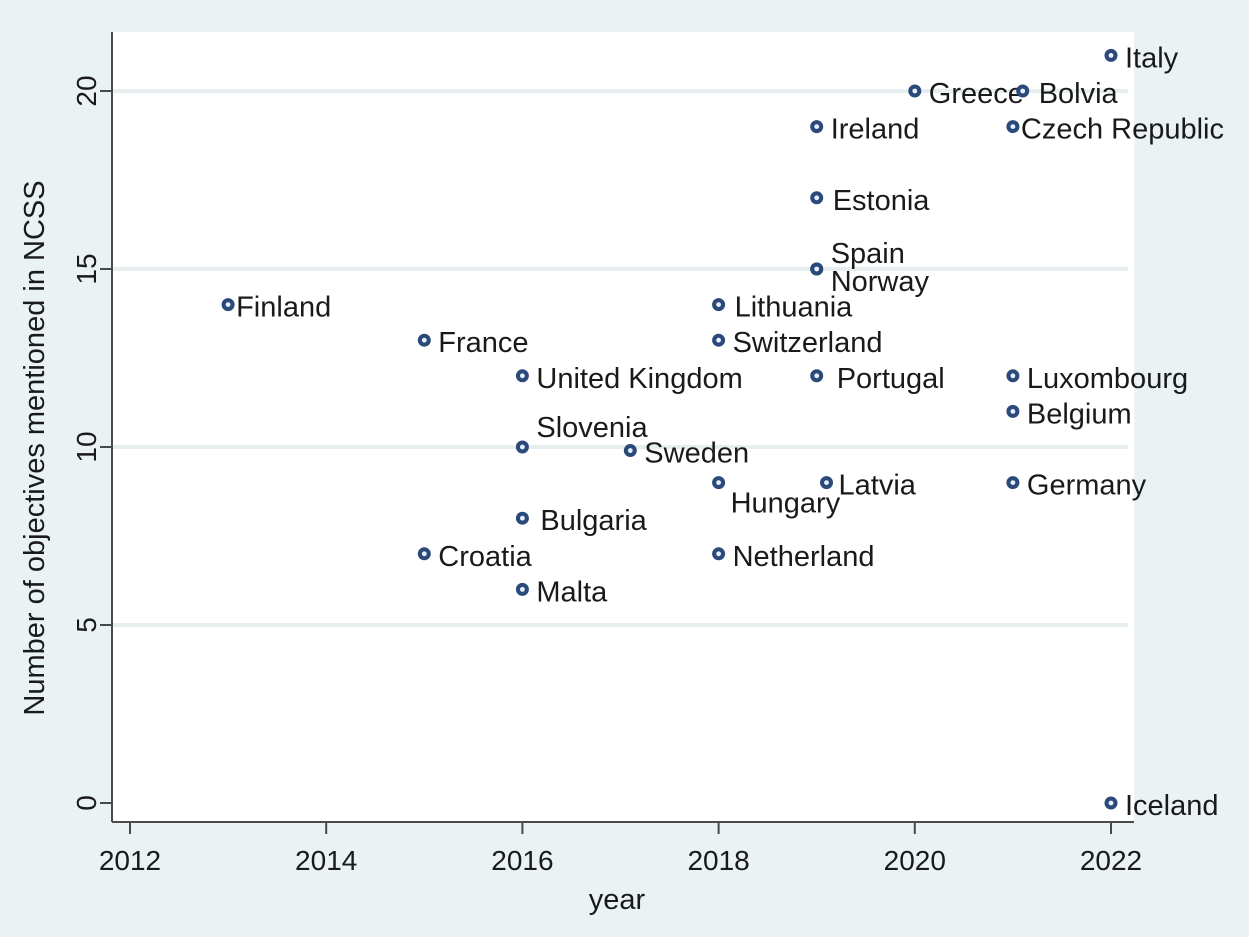  I want to click on x-tick-label: 2014, so click(326, 860).